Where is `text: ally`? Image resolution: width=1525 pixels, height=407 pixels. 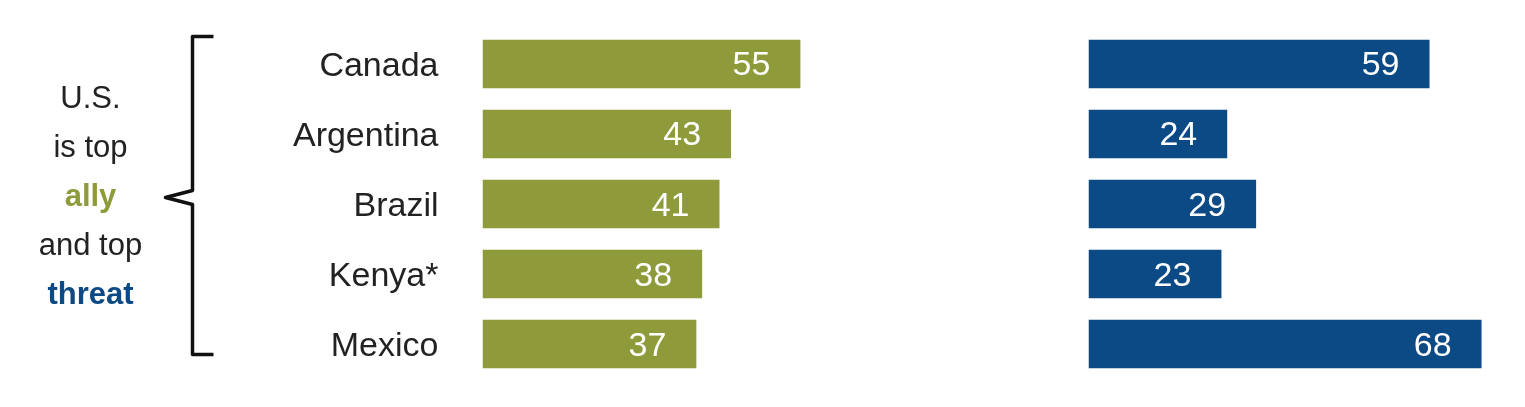
text: ally is located at coordinates (91, 195).